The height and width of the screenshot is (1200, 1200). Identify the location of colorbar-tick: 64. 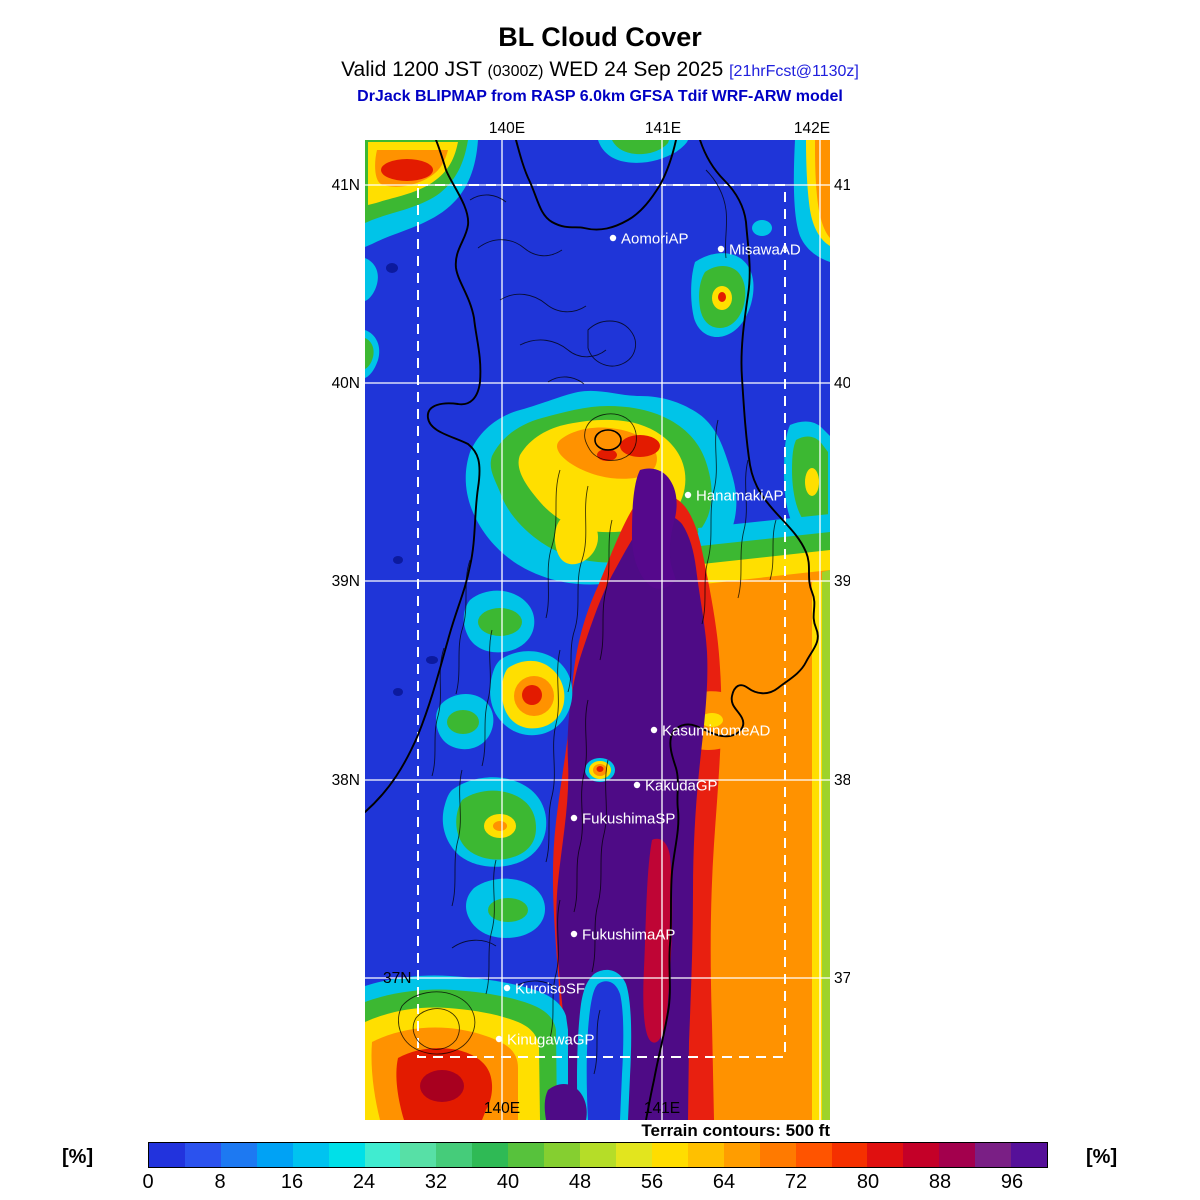
(724, 1182).